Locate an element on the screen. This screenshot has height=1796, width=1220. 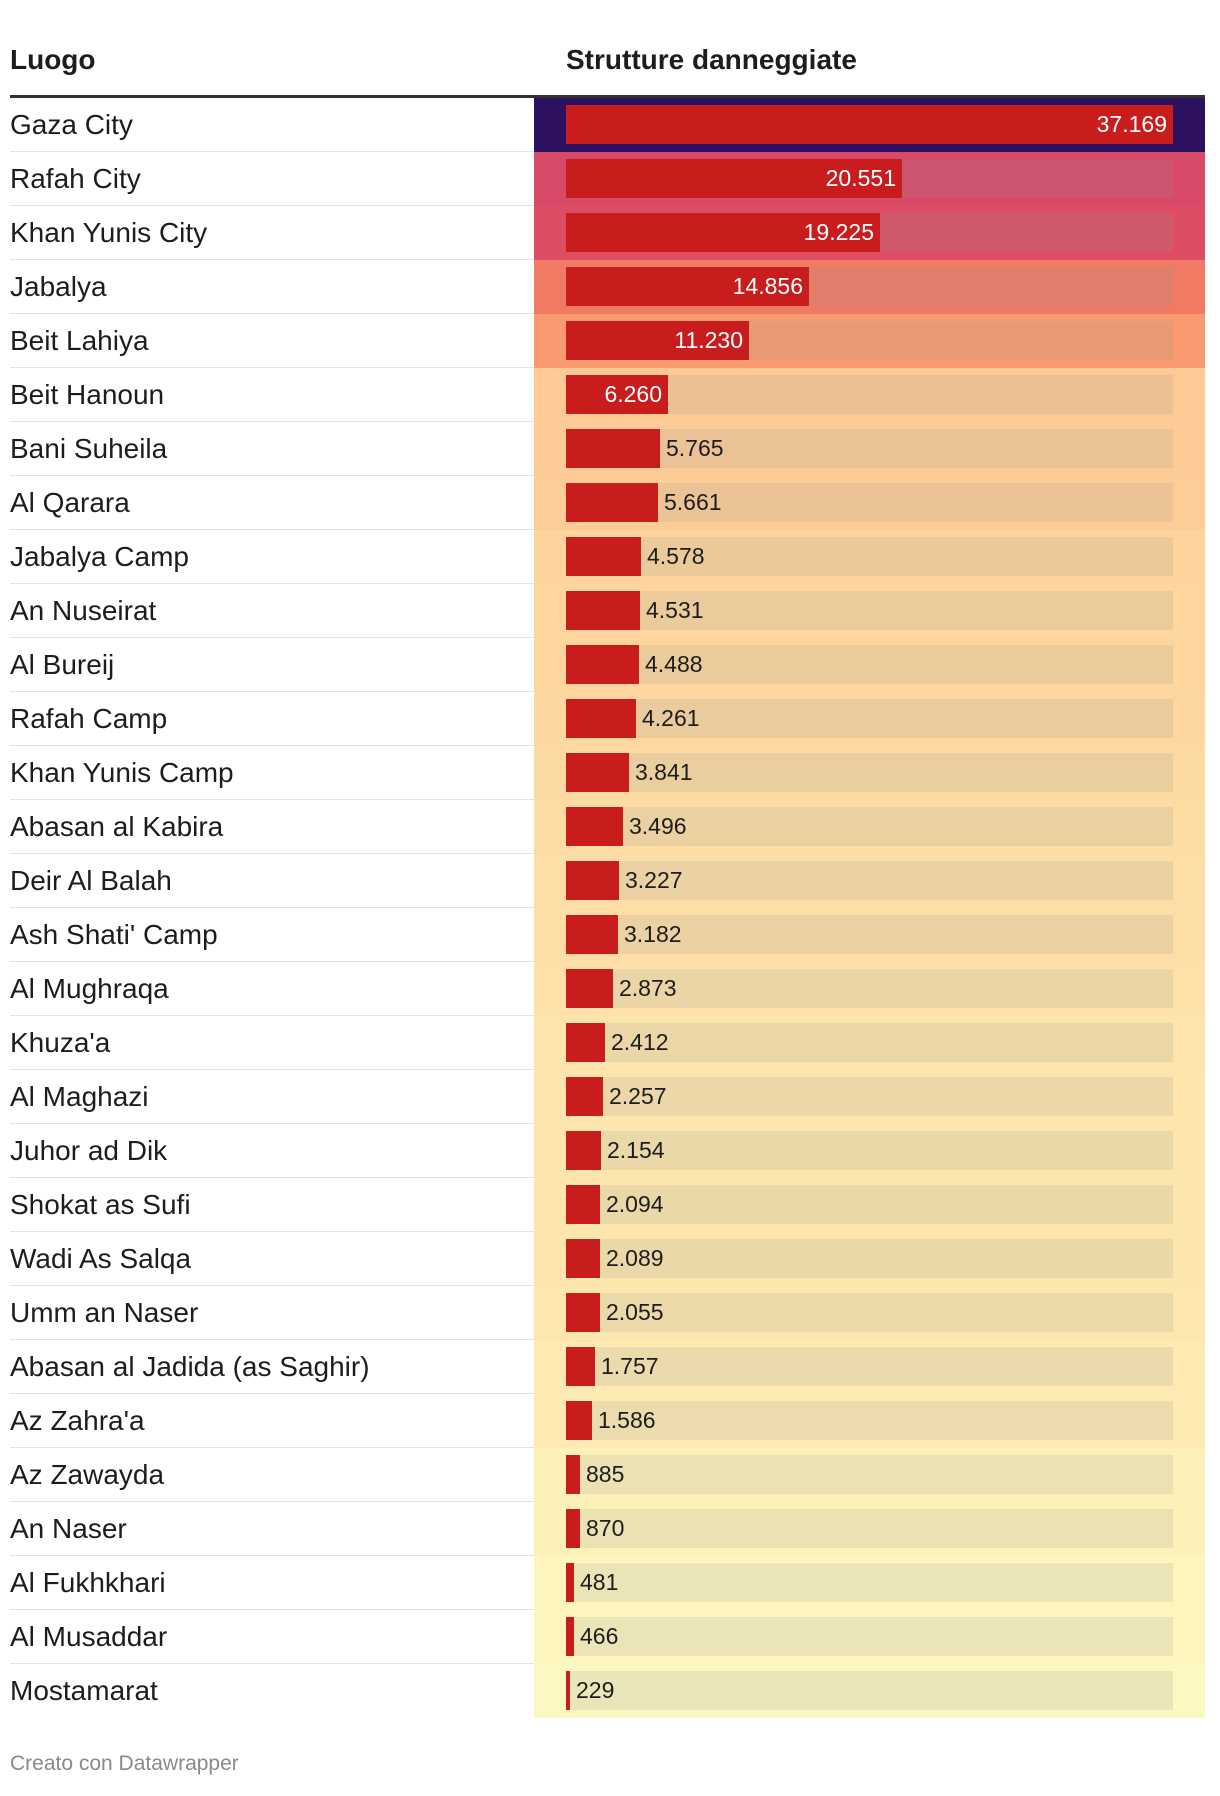
heat-cell: 870 is located at coordinates (869, 1529).